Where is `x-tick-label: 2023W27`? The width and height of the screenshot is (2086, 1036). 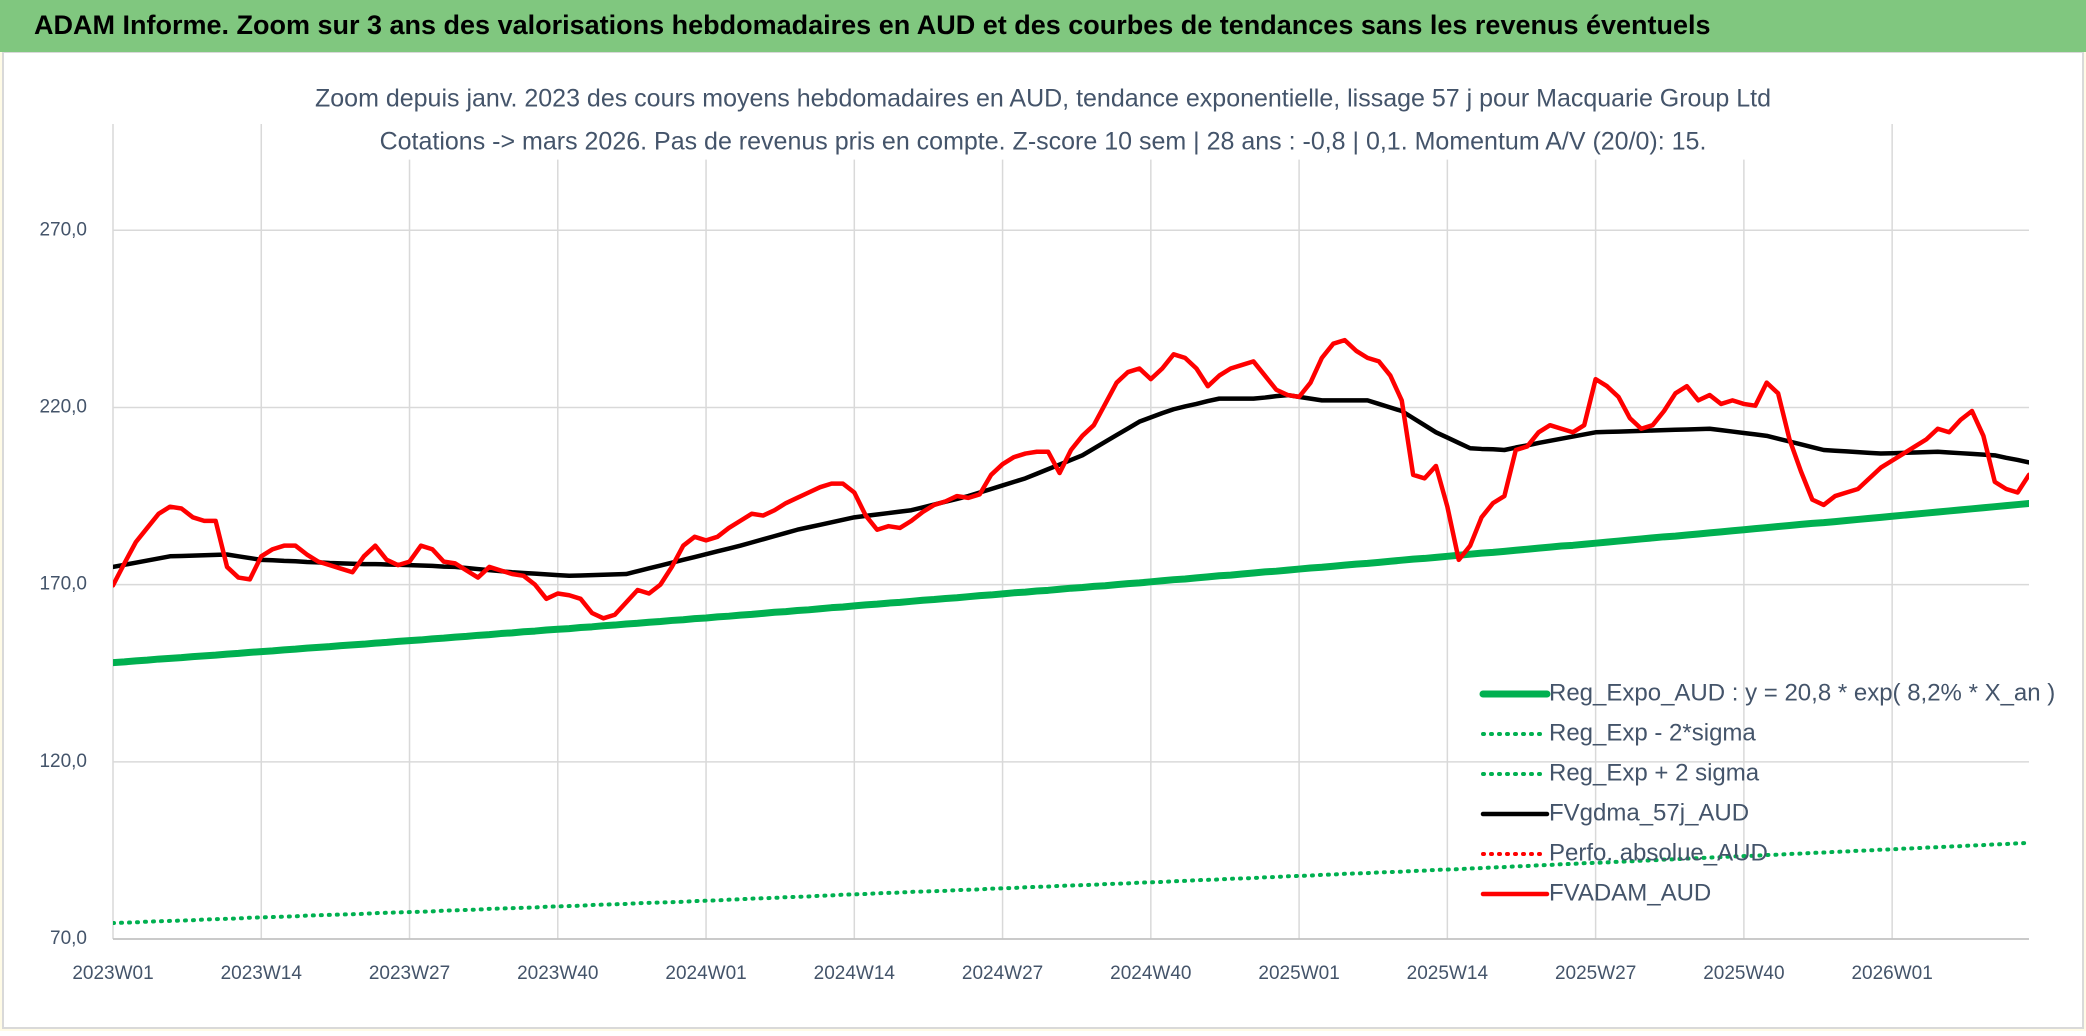 x-tick-label: 2023W27 is located at coordinates (409, 973).